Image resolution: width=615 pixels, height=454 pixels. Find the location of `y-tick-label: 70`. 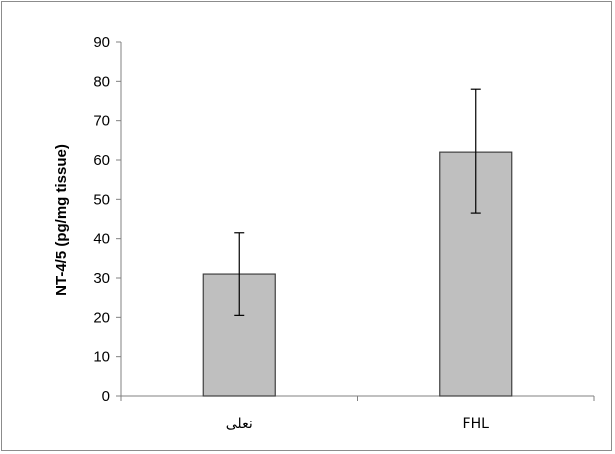

y-tick-label: 70 is located at coordinates (101, 121).